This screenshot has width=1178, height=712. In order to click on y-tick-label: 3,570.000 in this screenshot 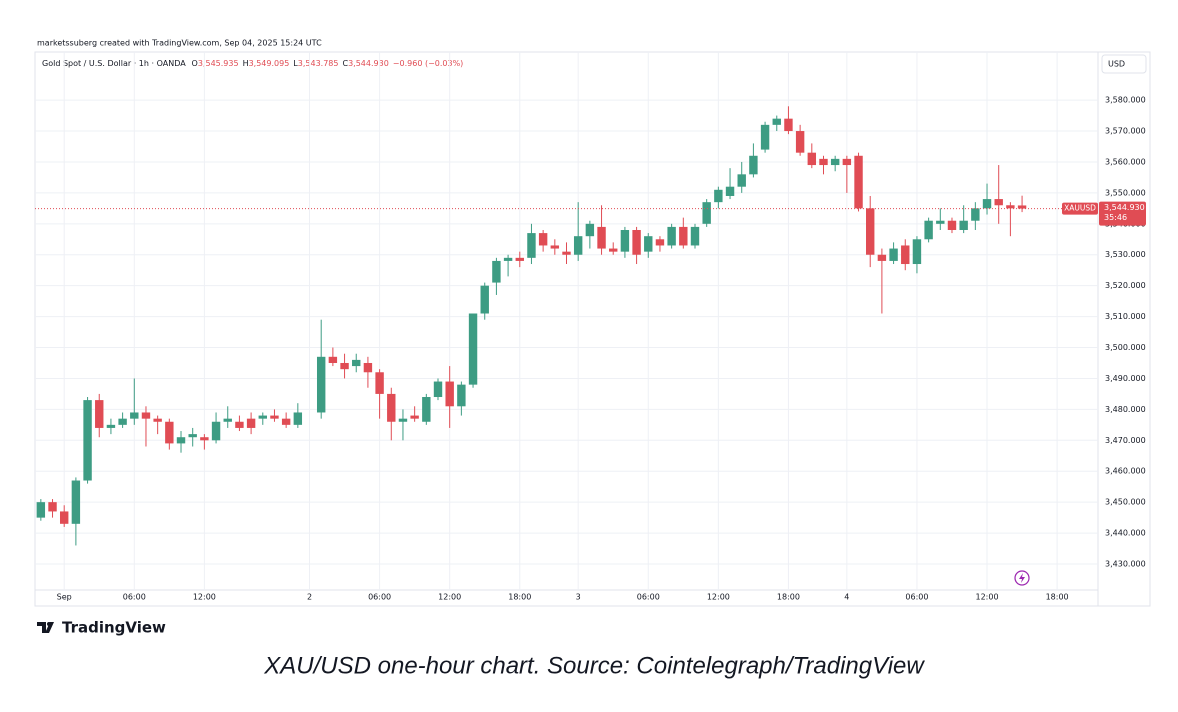, I will do `click(1125, 131)`.